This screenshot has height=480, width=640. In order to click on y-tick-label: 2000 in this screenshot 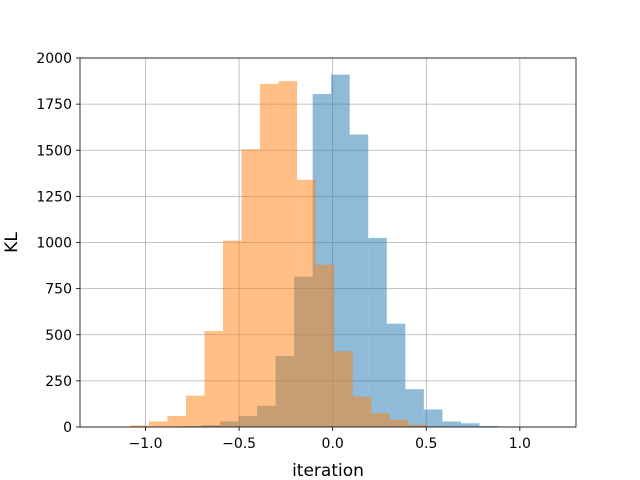, I will do `click(54, 59)`.